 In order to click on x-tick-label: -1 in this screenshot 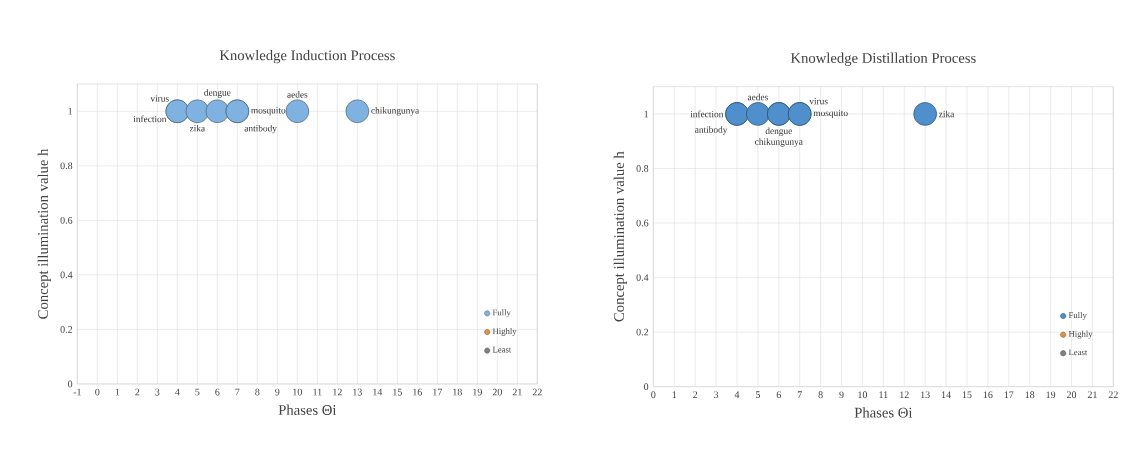, I will do `click(77, 392)`.